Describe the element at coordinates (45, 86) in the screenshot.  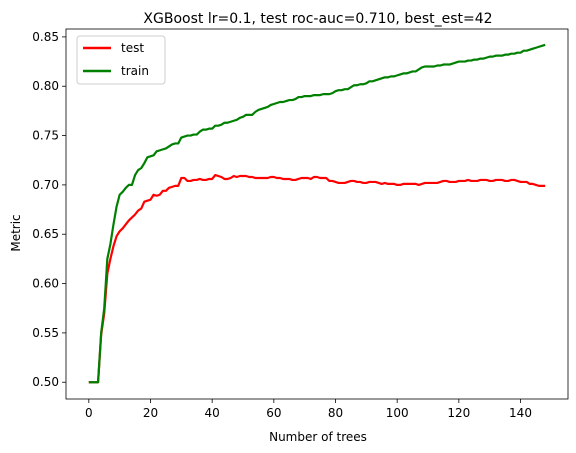
I see `y-tick-label: 0.80` at that location.